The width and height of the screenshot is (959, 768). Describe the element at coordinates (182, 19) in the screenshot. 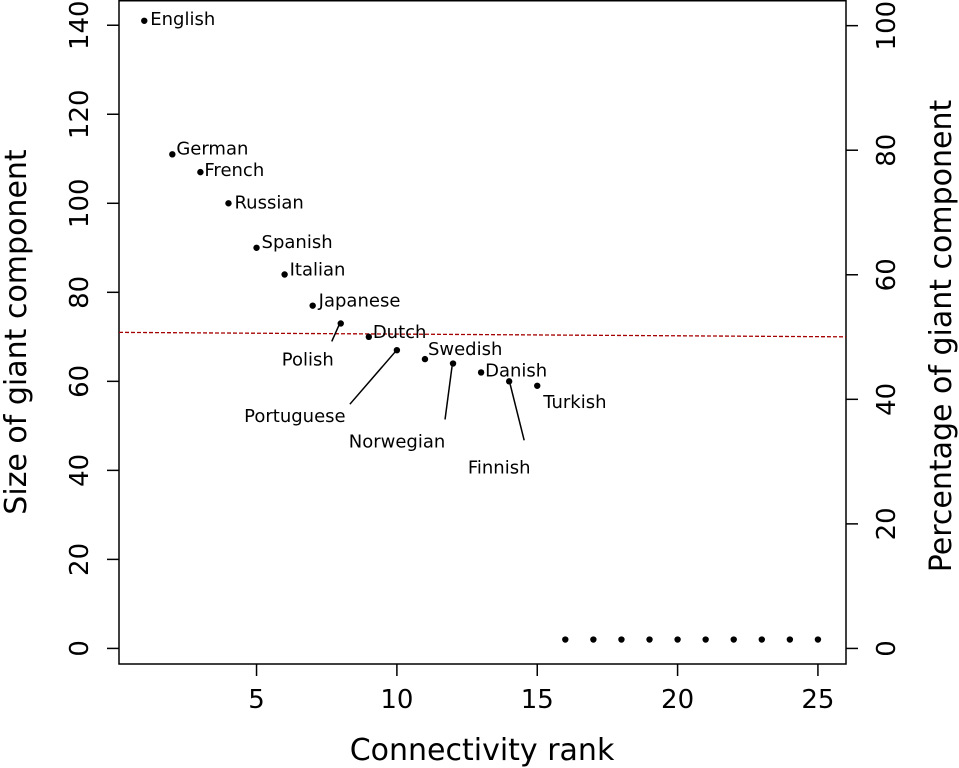

I see `point-label: English` at that location.